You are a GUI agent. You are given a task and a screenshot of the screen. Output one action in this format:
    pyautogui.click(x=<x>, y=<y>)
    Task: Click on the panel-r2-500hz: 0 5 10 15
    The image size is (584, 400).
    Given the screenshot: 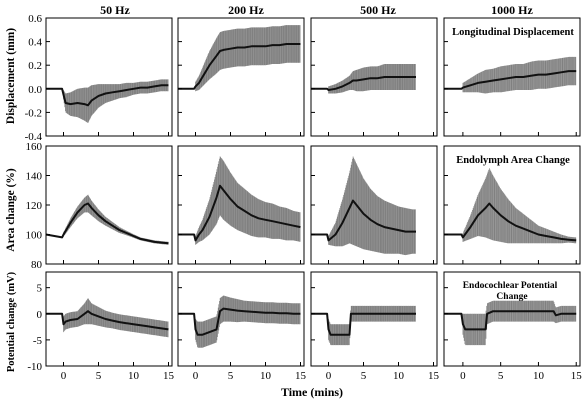 What is the action you would take?
    pyautogui.click(x=375, y=326)
    